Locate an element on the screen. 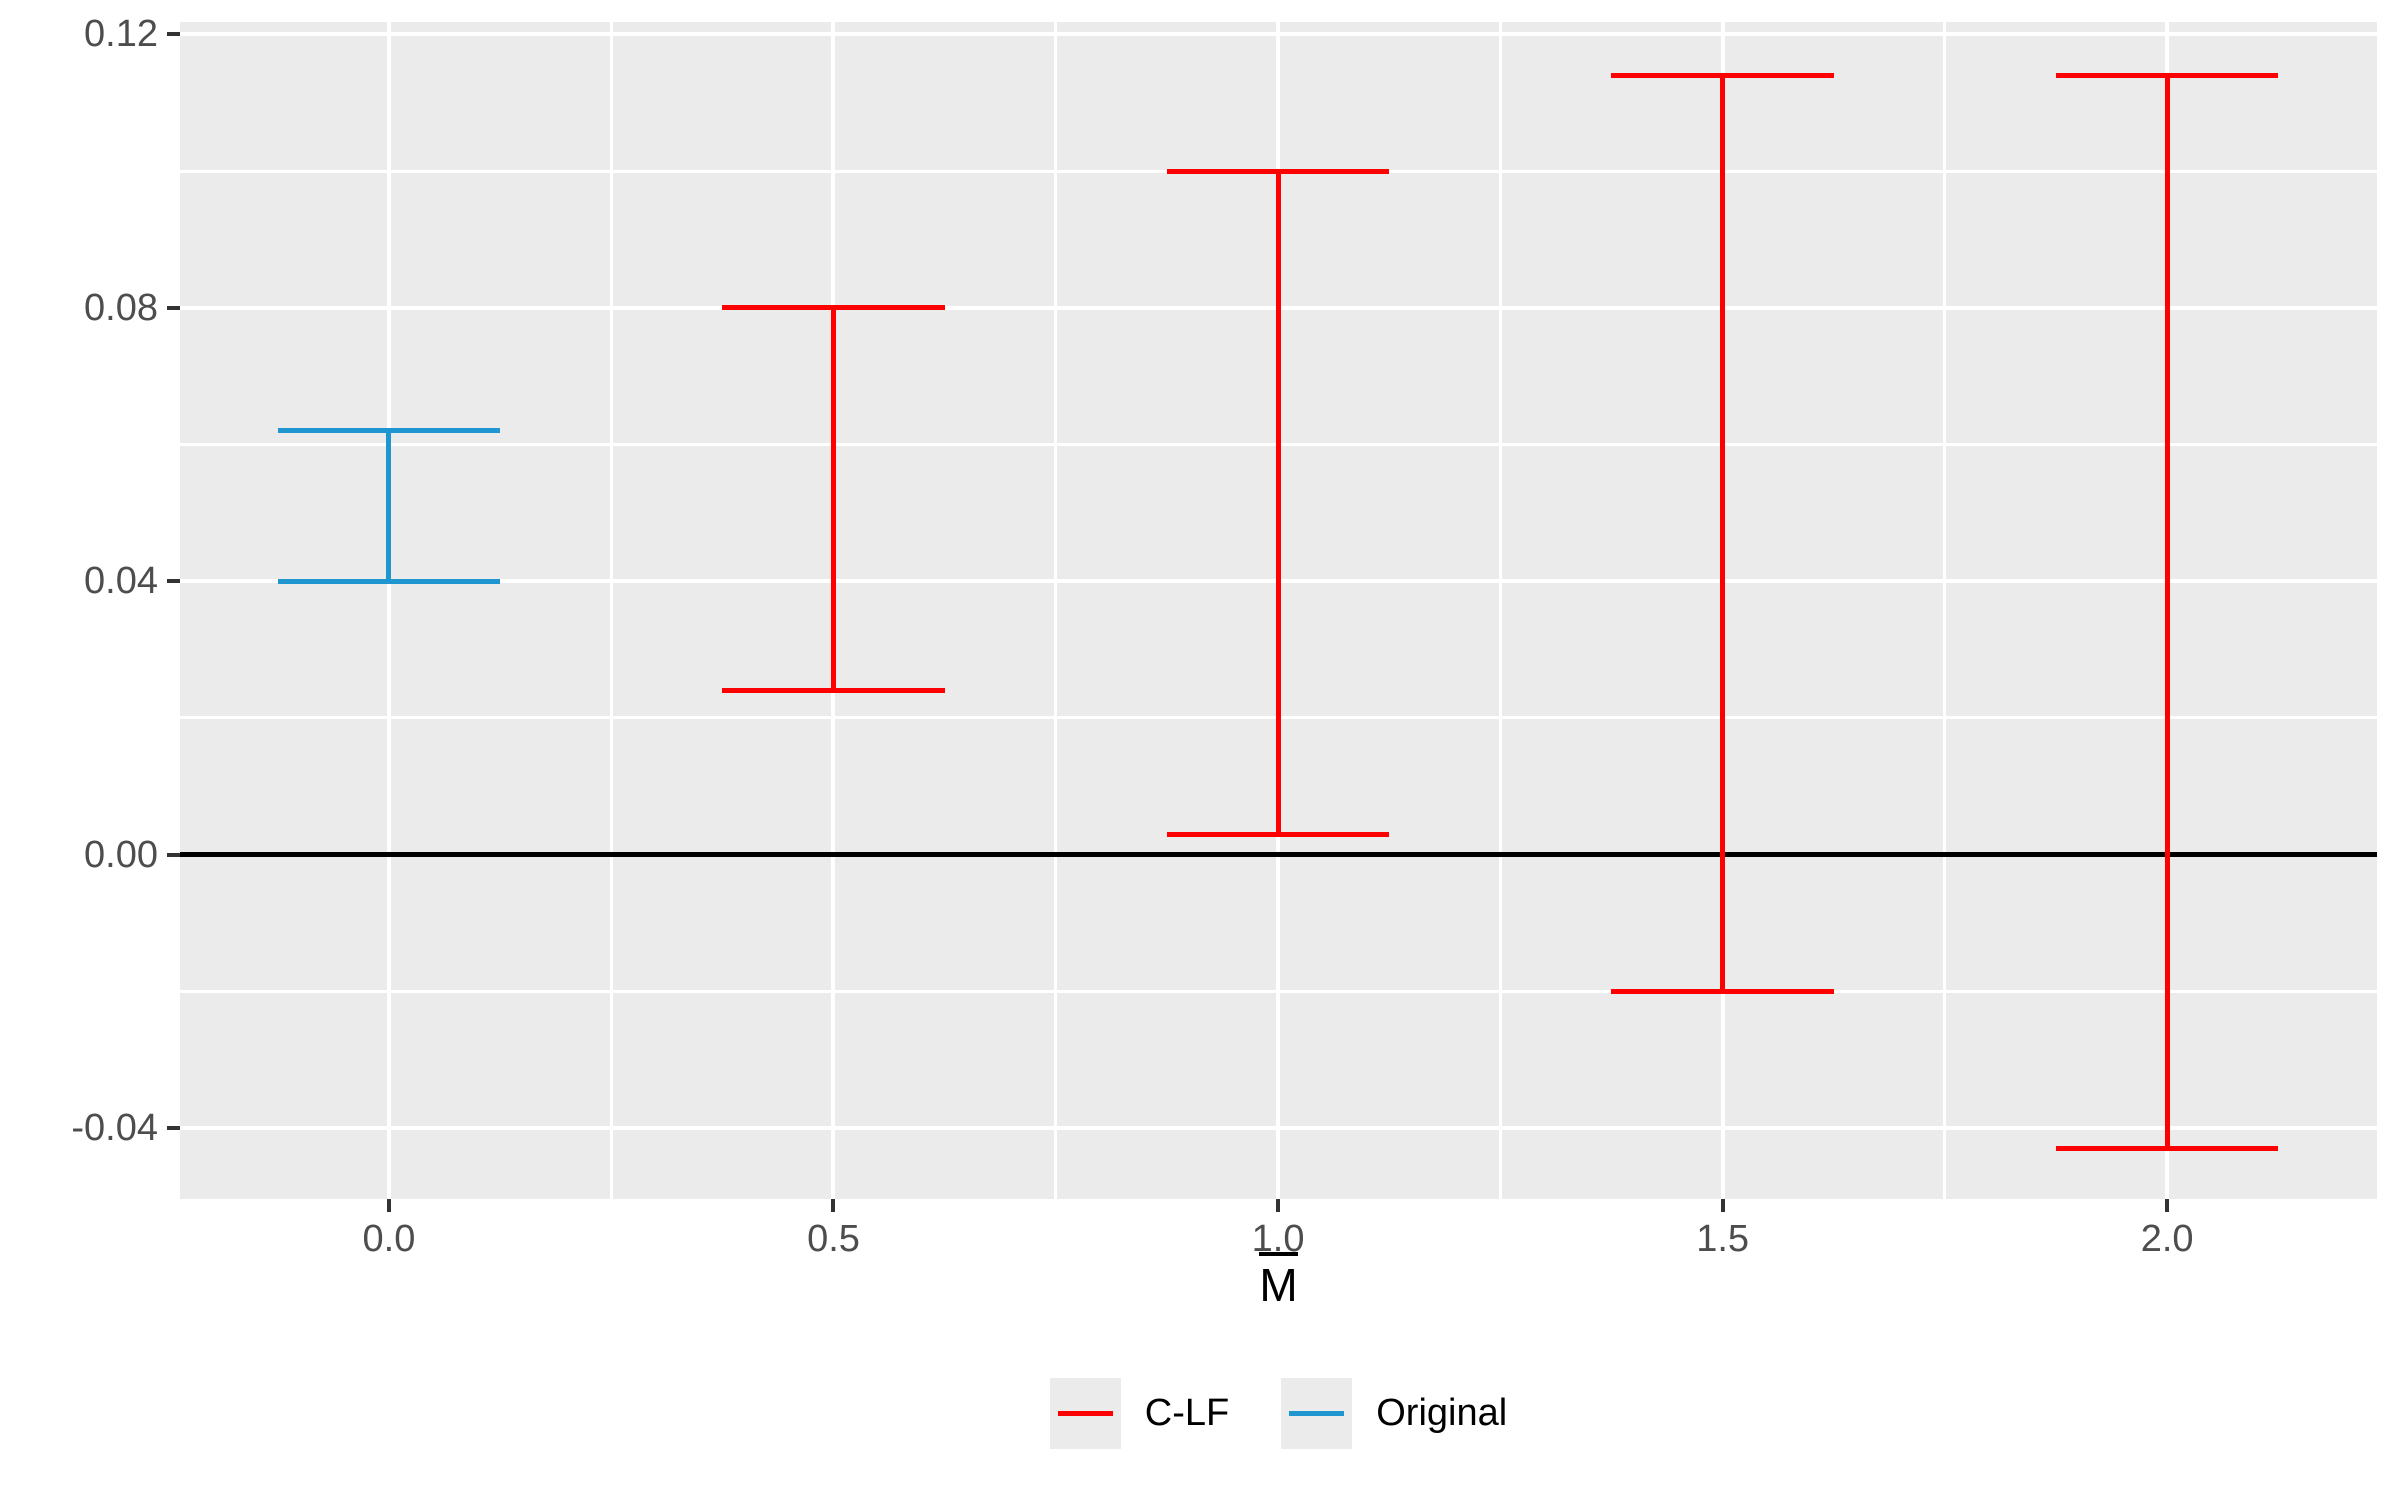 The image size is (2400, 1500). gridline-major-vertical is located at coordinates (388, 610).